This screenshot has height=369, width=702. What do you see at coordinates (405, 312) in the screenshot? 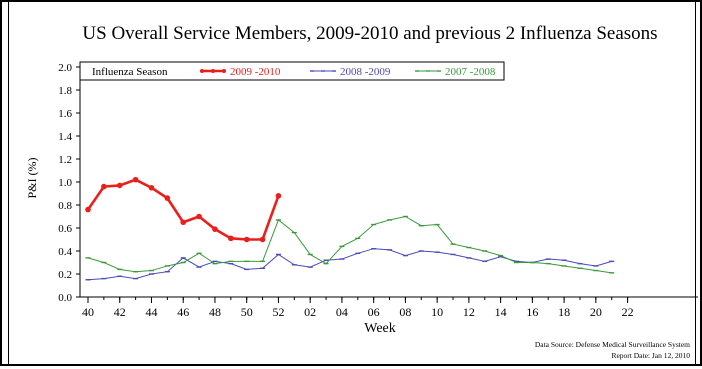
I see `x-tick-label: 08` at bounding box center [405, 312].